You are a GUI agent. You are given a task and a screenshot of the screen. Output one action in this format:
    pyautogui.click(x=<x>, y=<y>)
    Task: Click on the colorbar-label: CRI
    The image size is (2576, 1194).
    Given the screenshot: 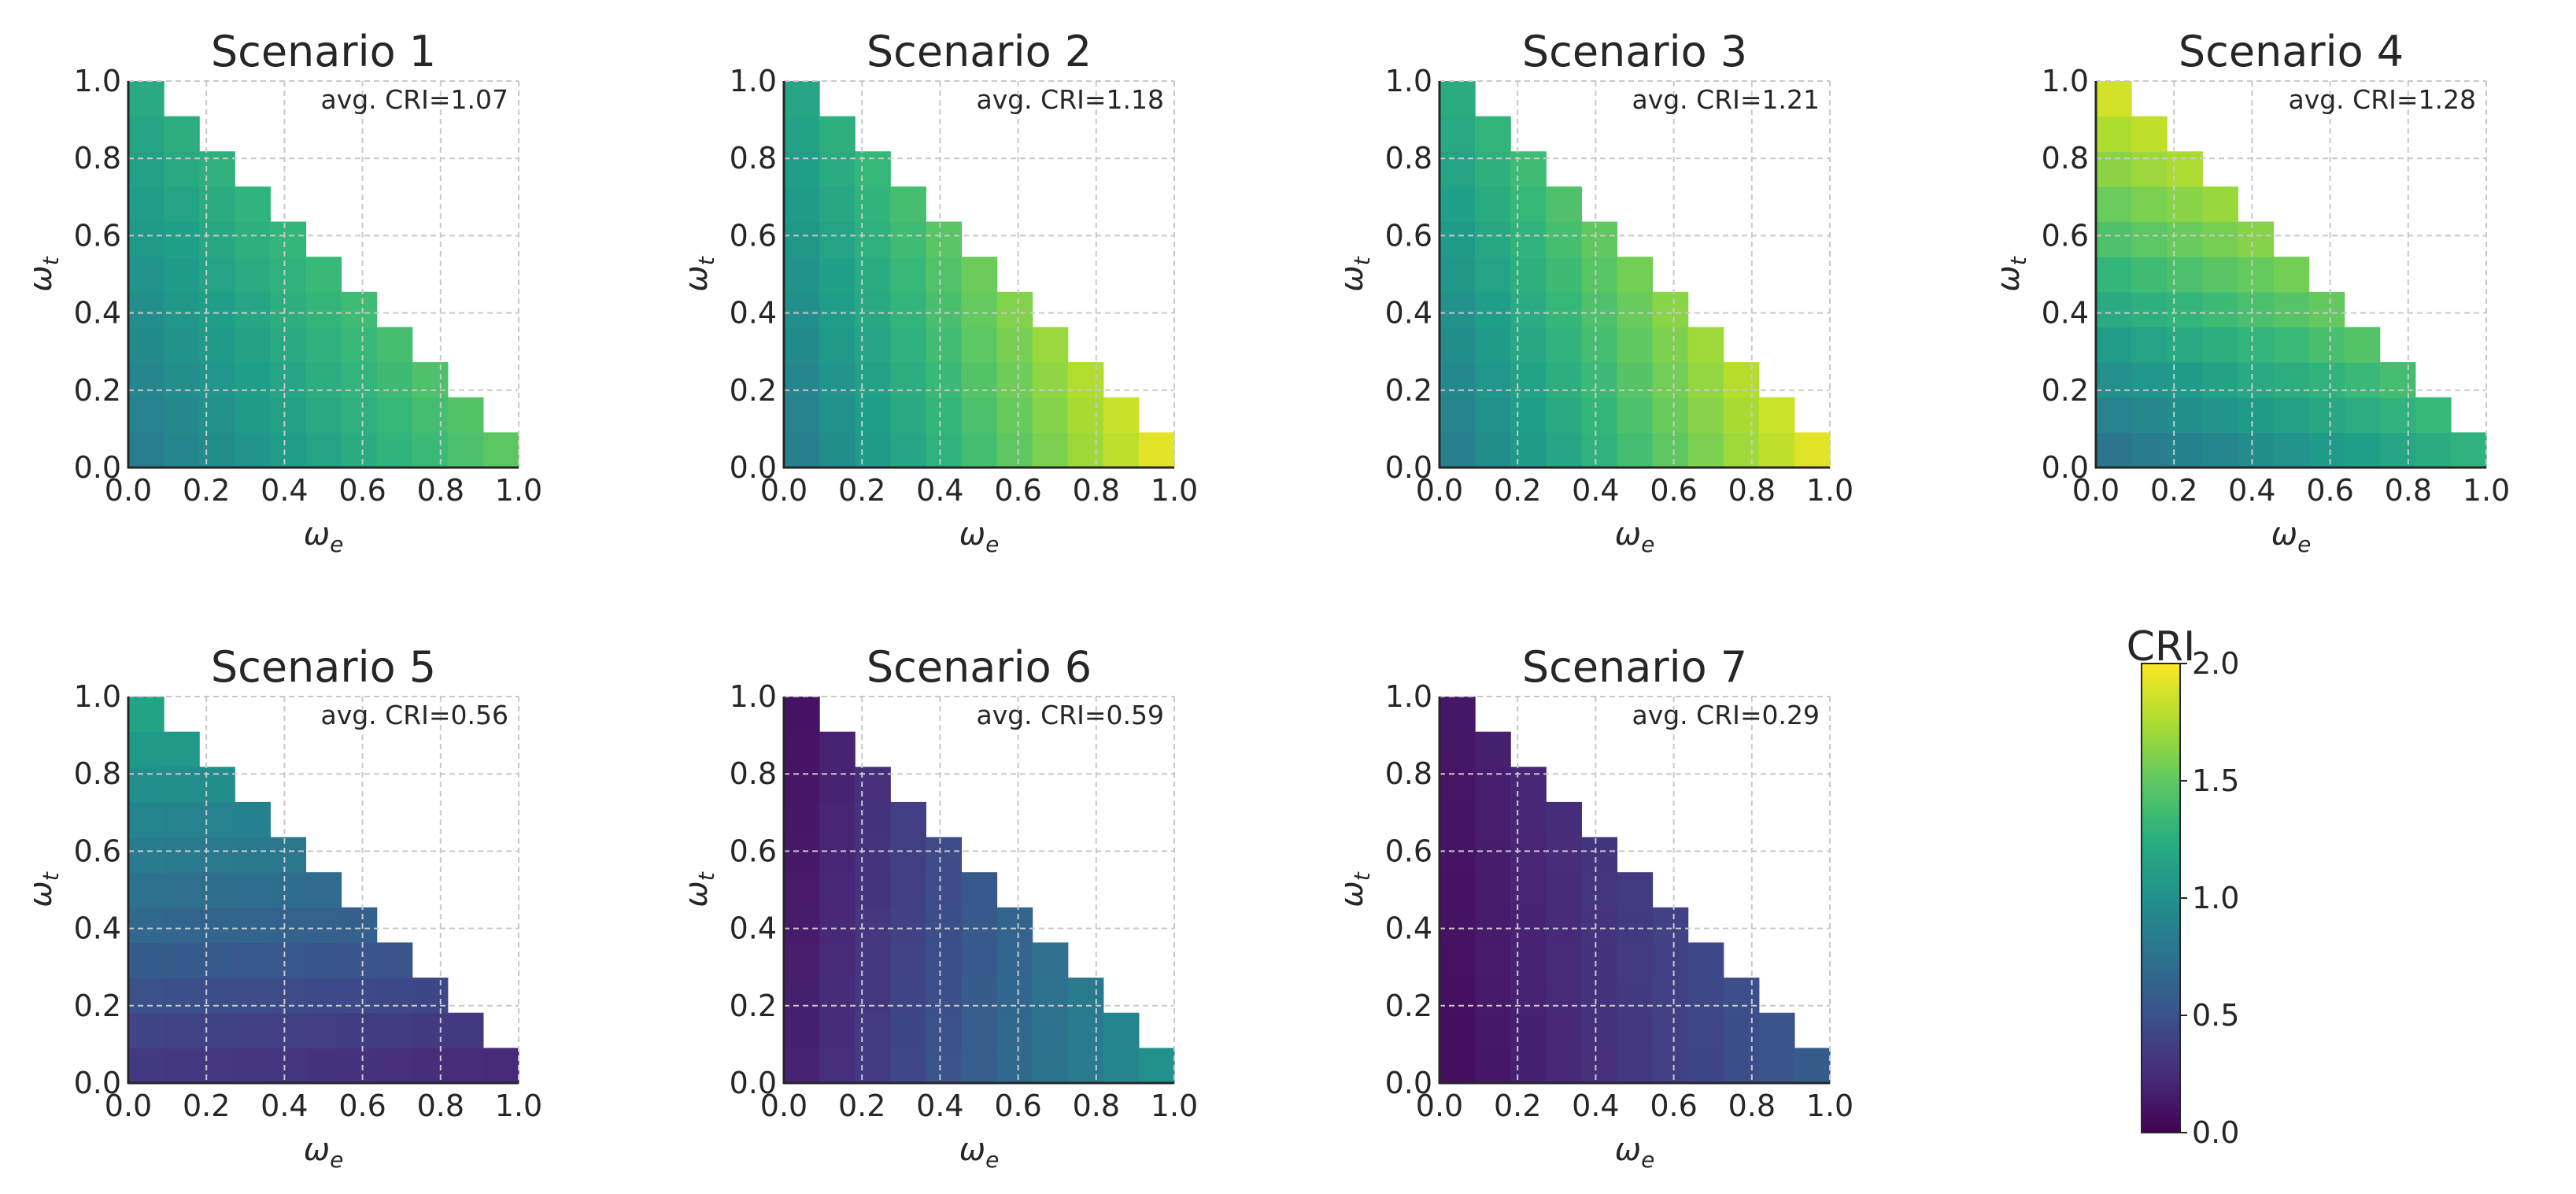 What is the action you would take?
    pyautogui.click(x=2161, y=647)
    